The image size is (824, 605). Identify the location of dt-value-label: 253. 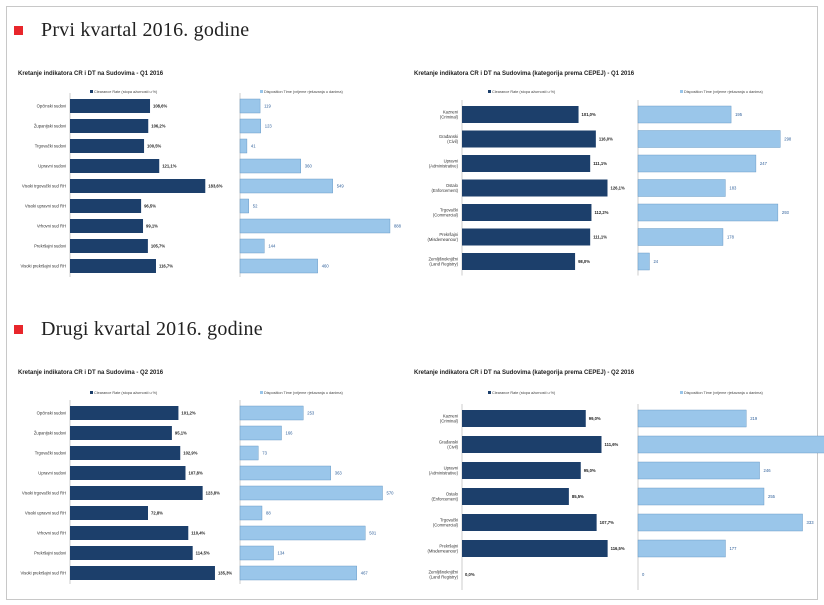
(311, 413).